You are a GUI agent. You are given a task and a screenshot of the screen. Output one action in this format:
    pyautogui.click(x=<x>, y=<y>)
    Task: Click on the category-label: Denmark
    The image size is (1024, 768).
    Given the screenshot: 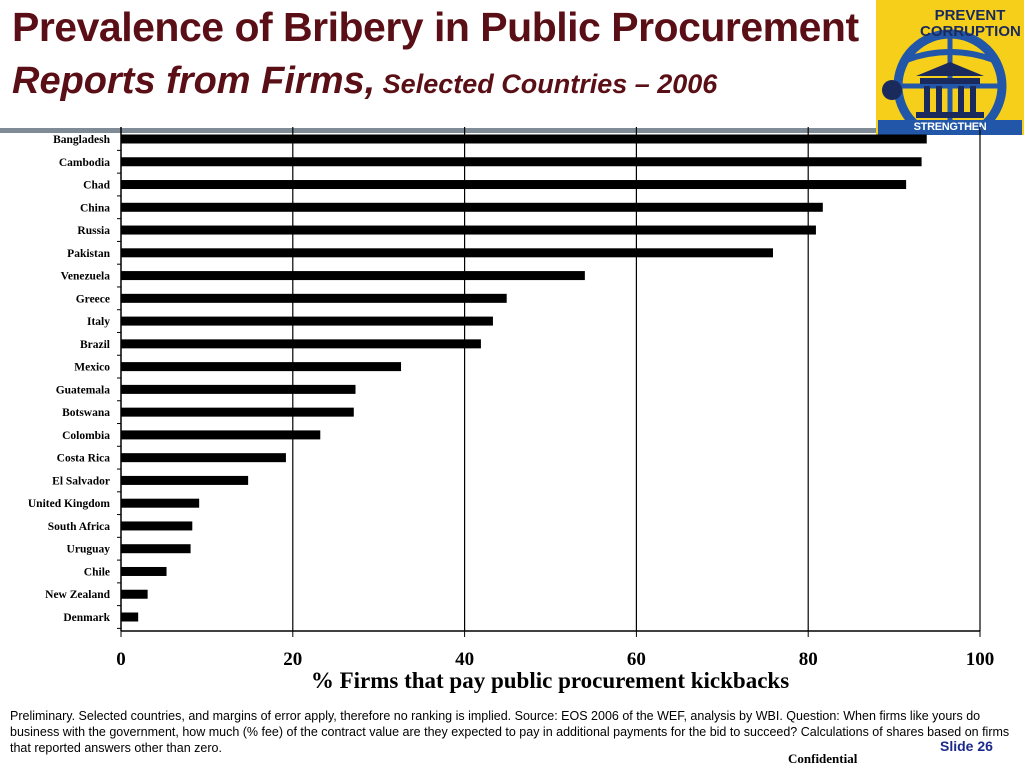 What is the action you would take?
    pyautogui.click(x=86, y=618)
    